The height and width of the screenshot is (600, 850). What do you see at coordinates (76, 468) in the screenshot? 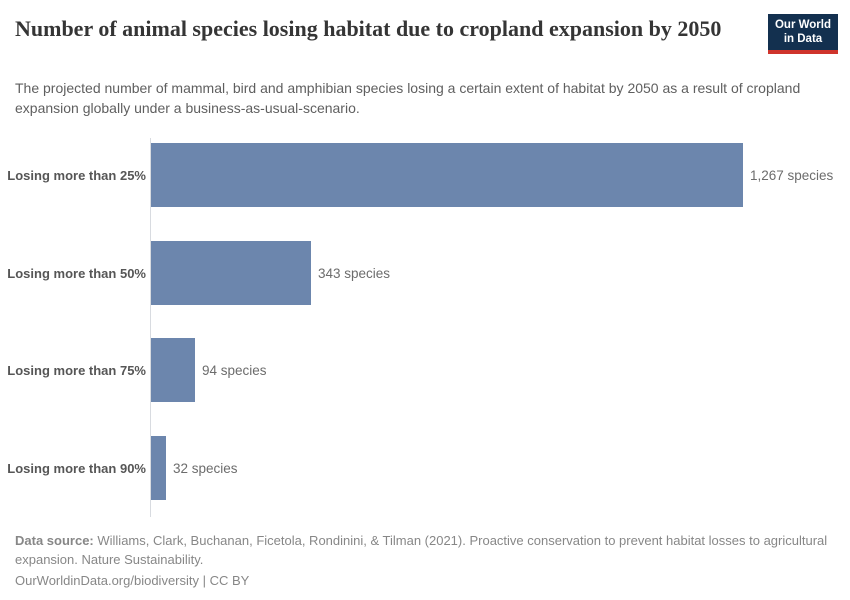
I see `category-label: Losing more than 90%` at bounding box center [76, 468].